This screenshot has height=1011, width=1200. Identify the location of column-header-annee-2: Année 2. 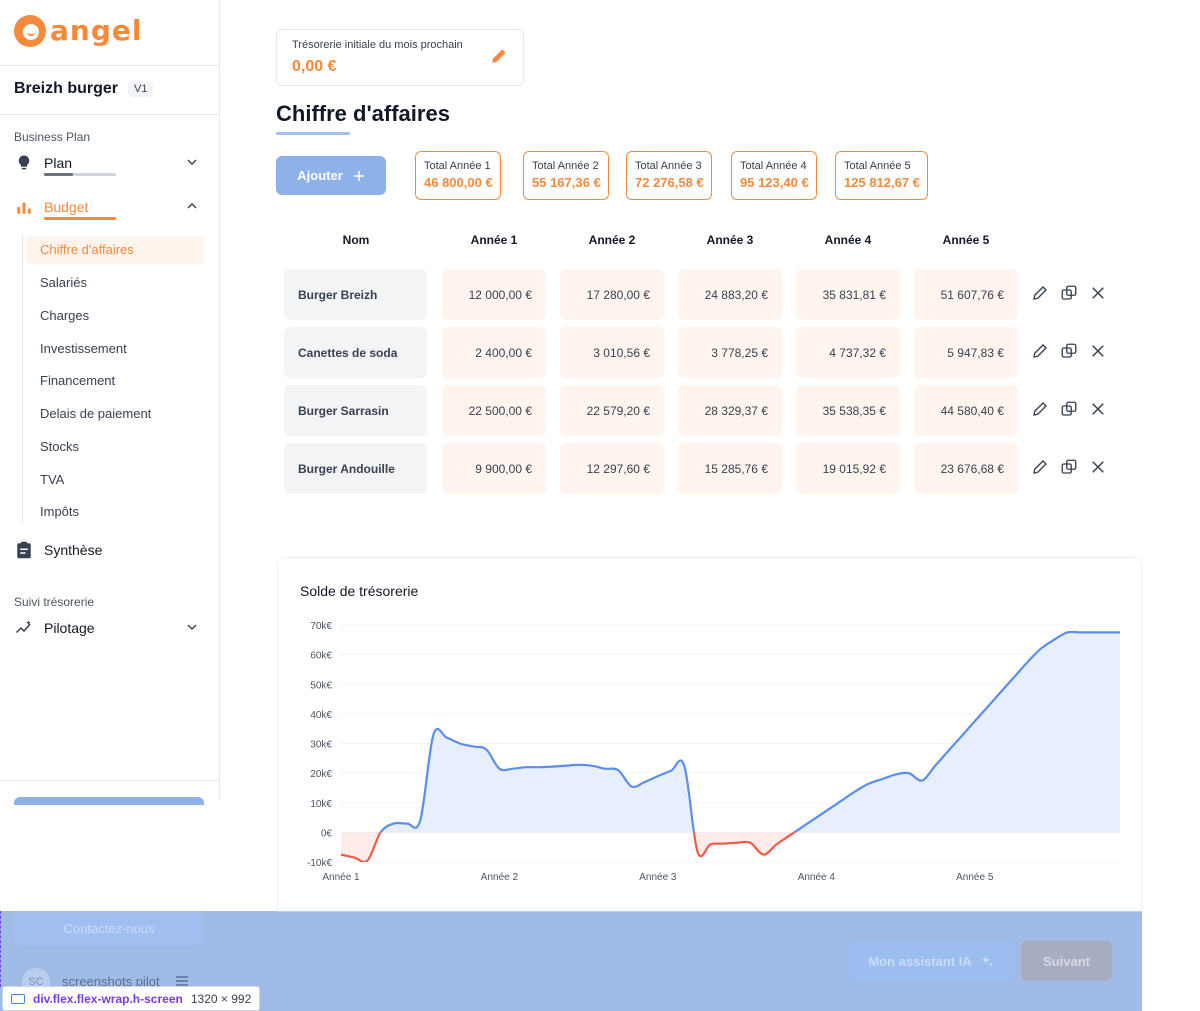
(612, 240).